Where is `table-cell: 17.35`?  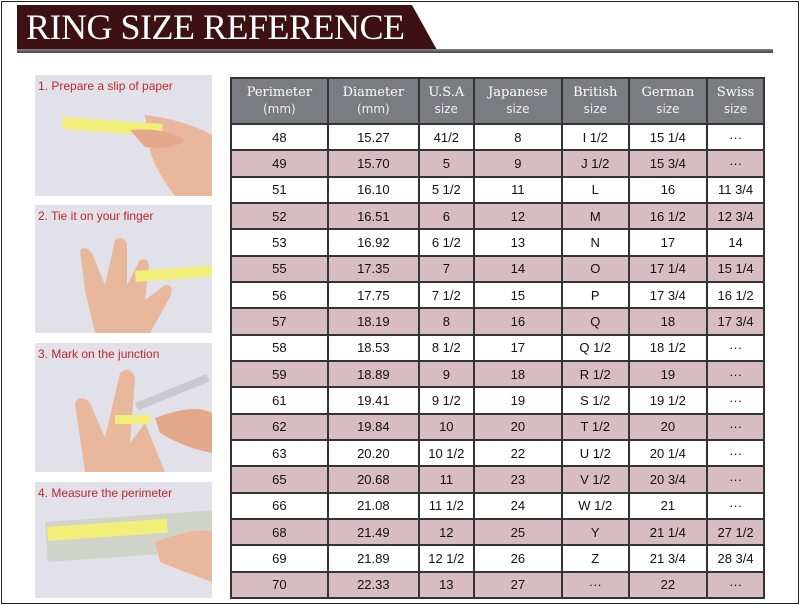 table-cell: 17.35 is located at coordinates (373, 268).